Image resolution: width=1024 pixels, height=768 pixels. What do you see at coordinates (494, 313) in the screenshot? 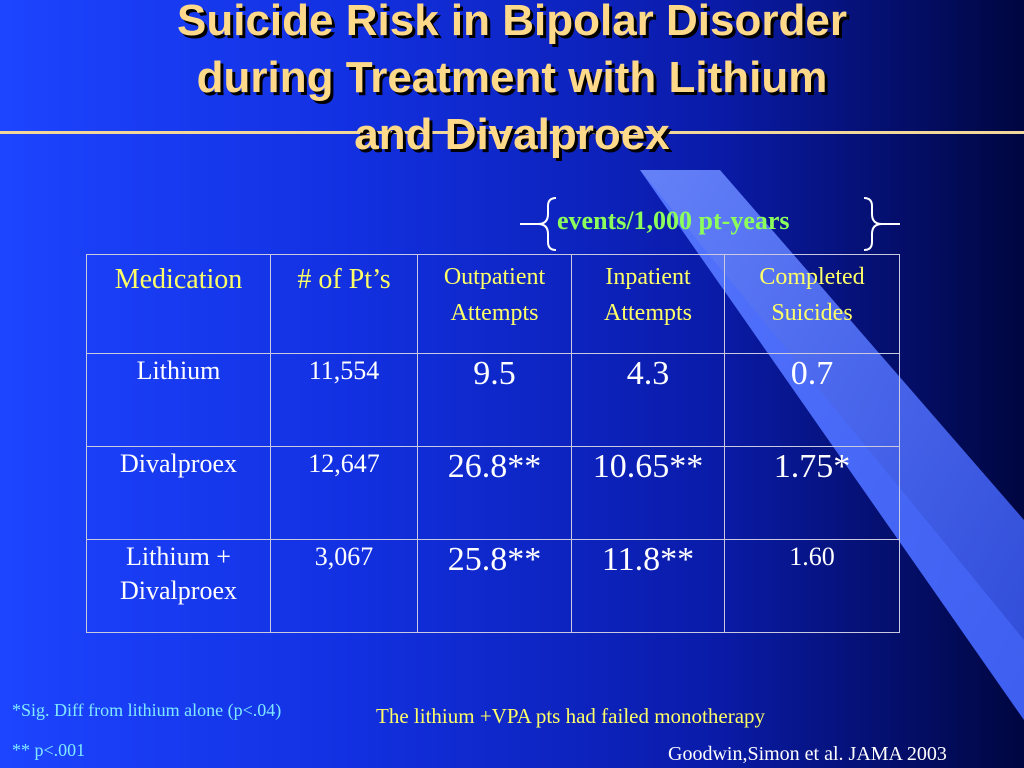
I see `header-outpatient-line-2: Attempts` at bounding box center [494, 313].